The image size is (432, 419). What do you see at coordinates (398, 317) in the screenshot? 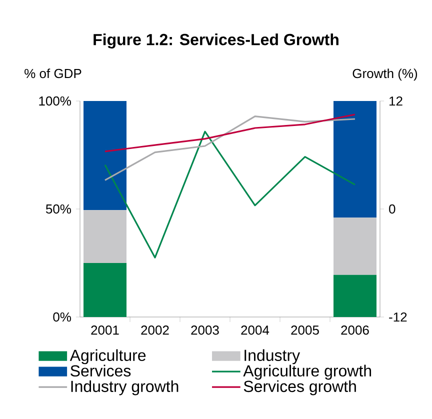
I see `y2-tick-label: -12` at bounding box center [398, 317].